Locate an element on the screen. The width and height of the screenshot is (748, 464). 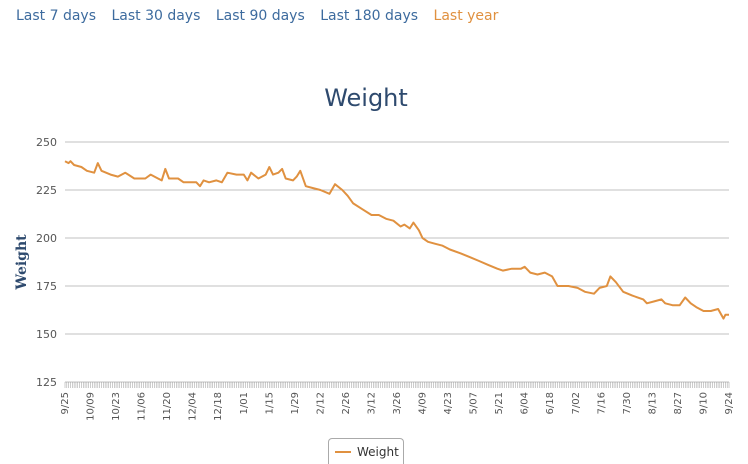
legend-label: Weight is located at coordinates (378, 451).